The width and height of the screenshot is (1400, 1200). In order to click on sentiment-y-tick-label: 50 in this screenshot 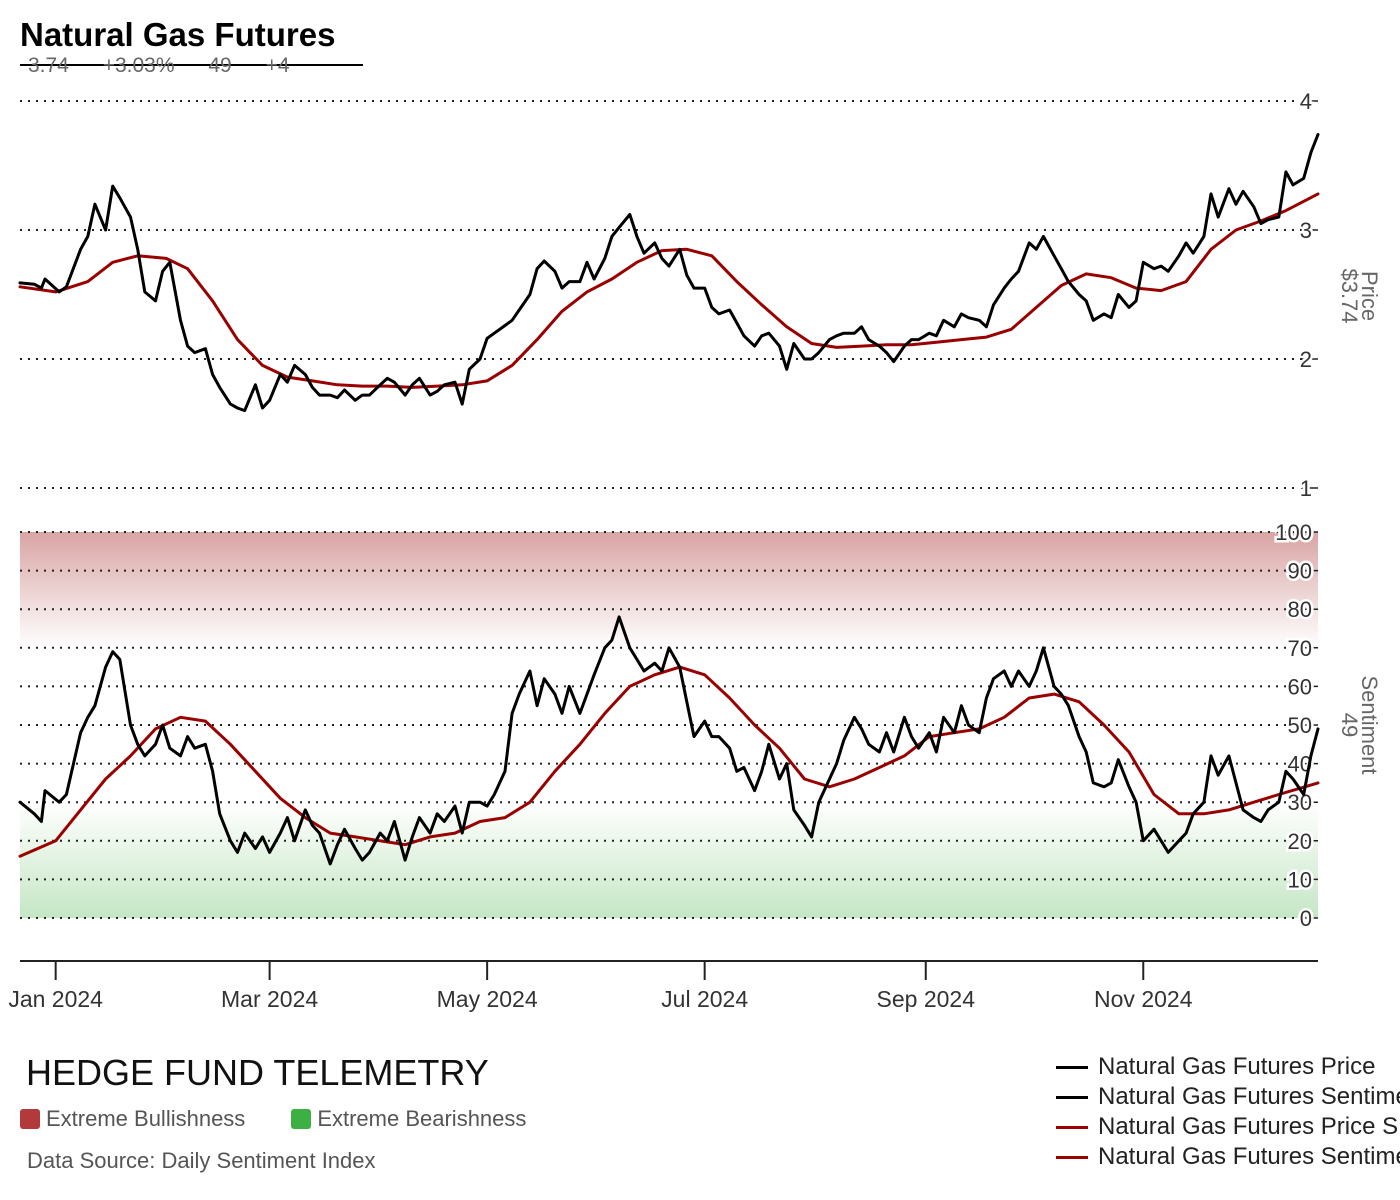, I will do `click(1300, 725)`.